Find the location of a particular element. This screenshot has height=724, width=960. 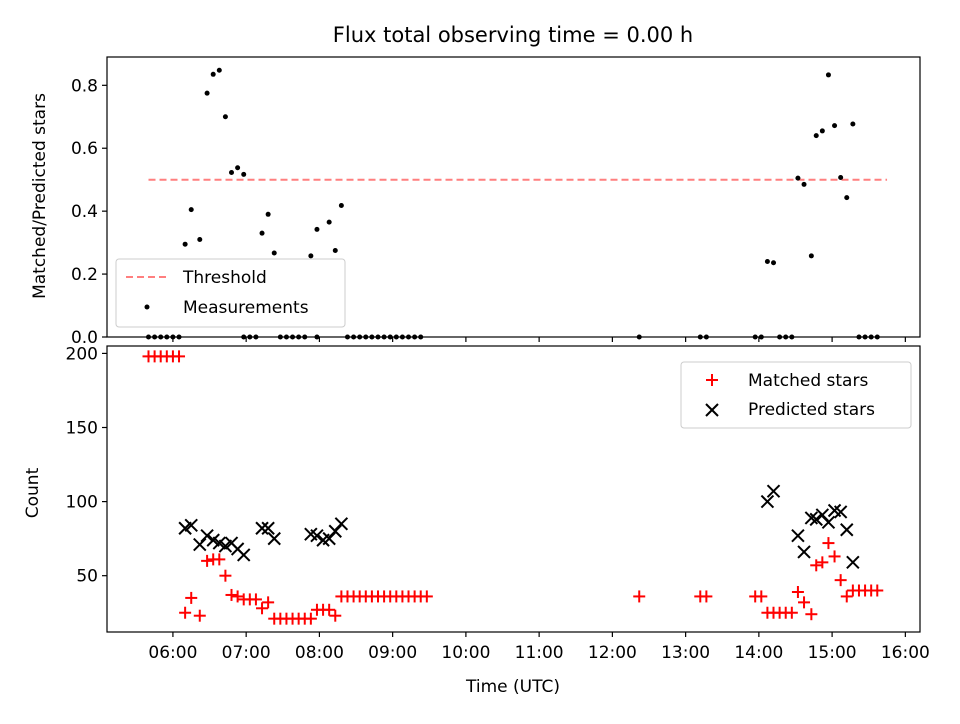

top-y-tick-label: 0.2 is located at coordinates (84, 275).